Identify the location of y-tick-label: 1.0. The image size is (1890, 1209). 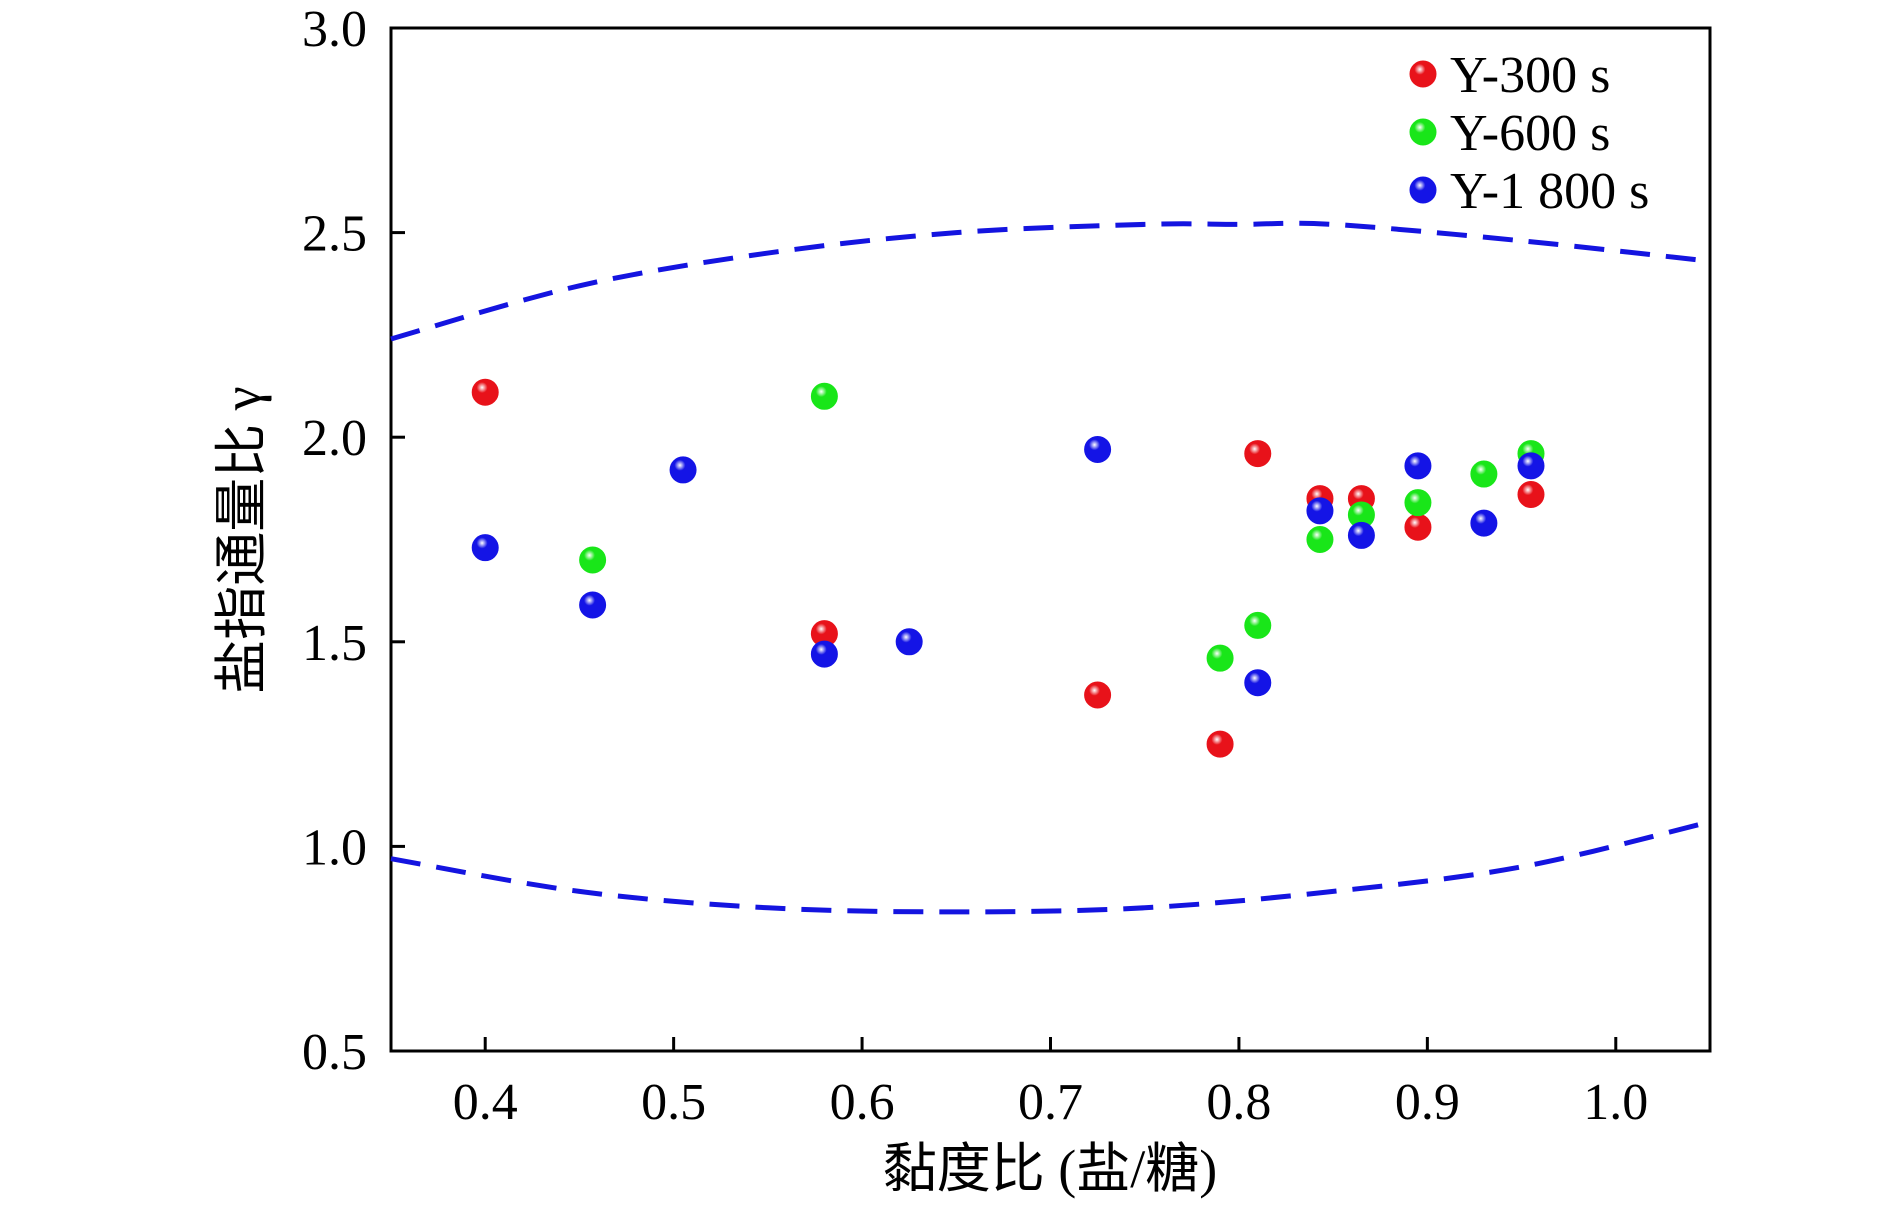
(334, 847).